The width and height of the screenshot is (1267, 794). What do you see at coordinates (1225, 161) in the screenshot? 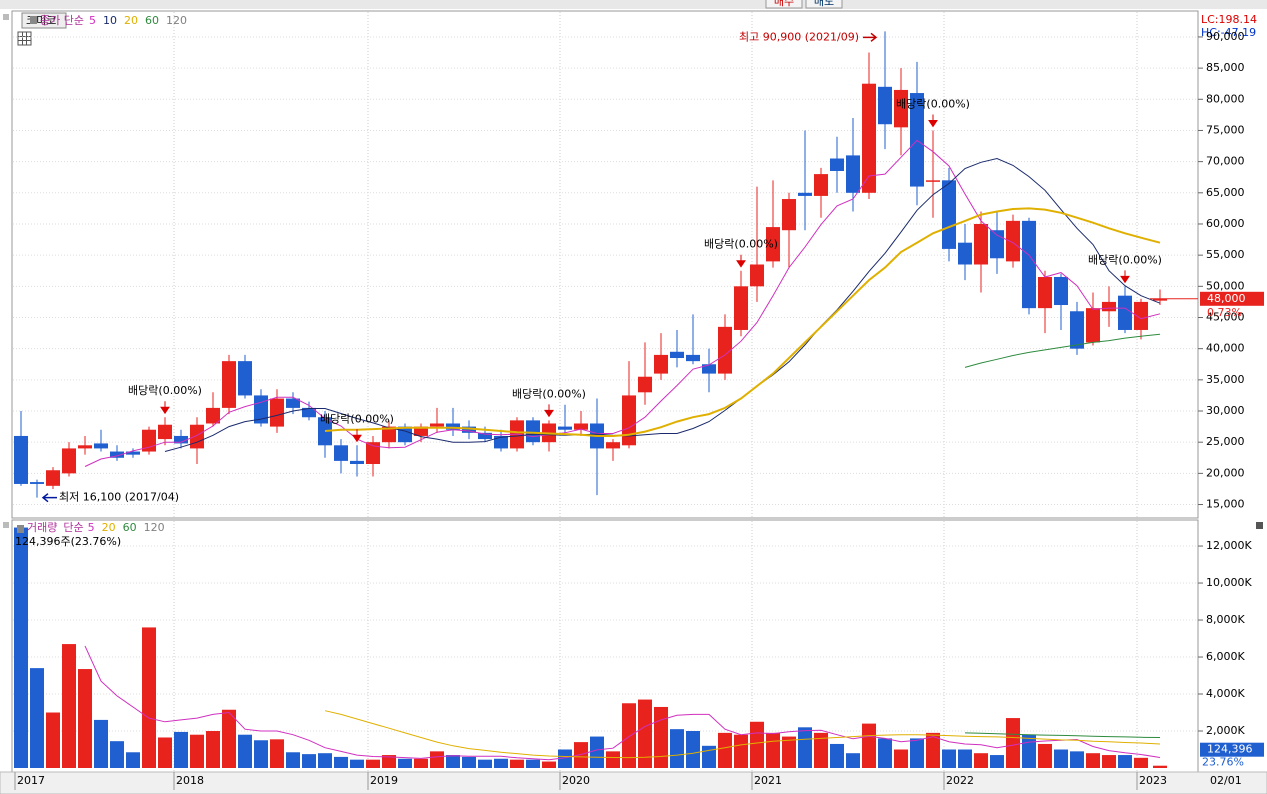
I see `y-tick-label: 70,000` at bounding box center [1225, 161].